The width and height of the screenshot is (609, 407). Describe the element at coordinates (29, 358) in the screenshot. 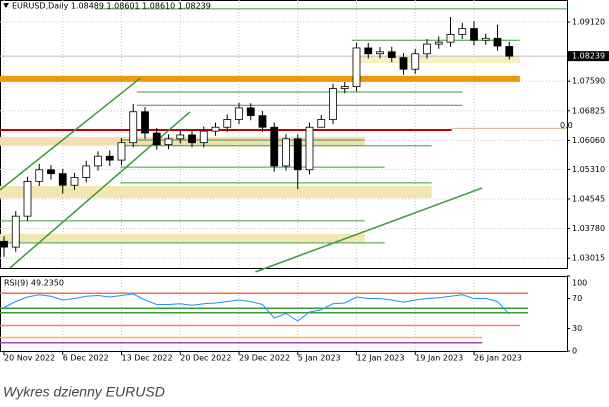

I see `x-tick-label: 20 Nov 2022` at that location.